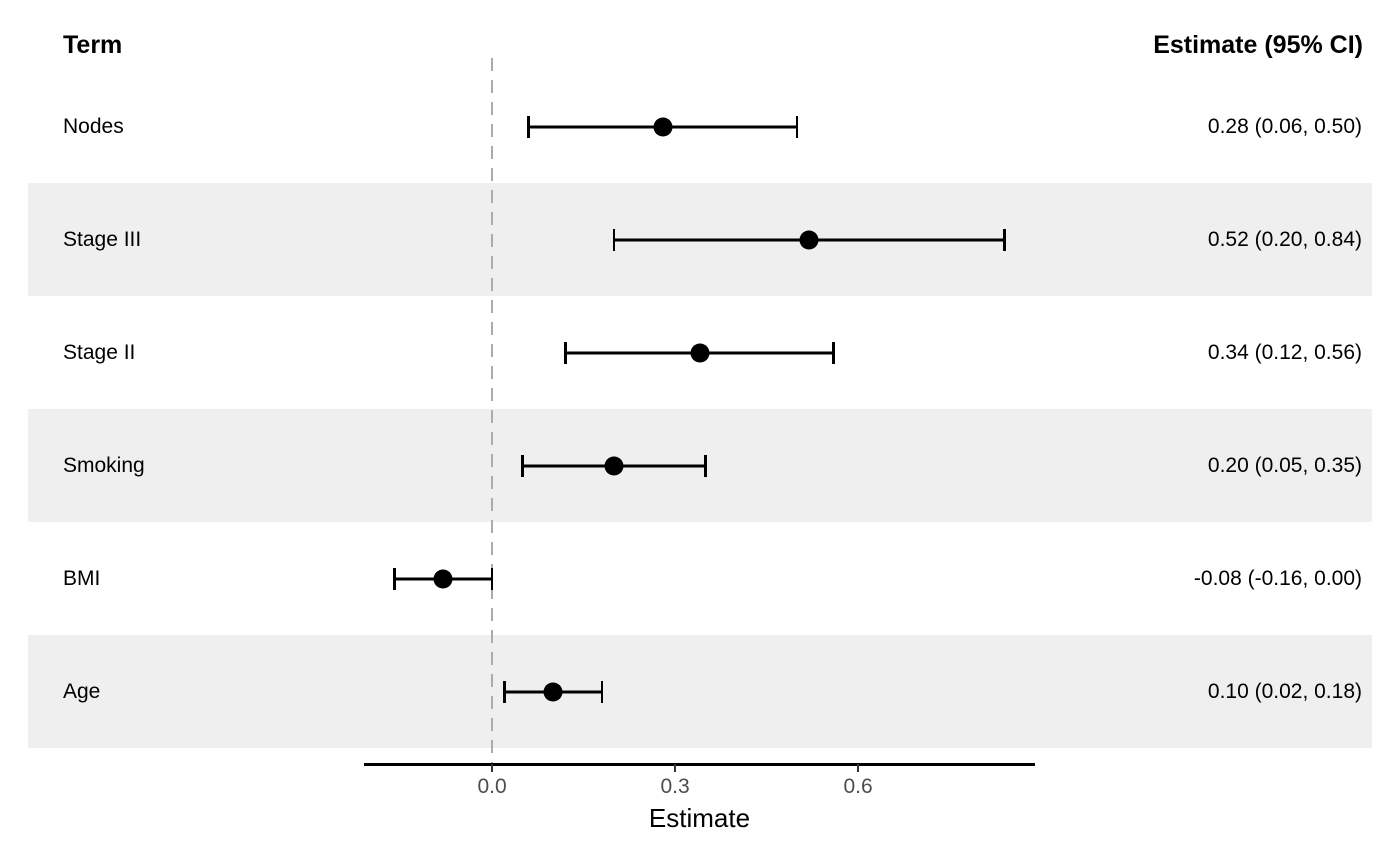  Describe the element at coordinates (1284, 126) in the screenshot. I see `estimate-ci-label: 0.28 (0.06, 0.50)` at that location.